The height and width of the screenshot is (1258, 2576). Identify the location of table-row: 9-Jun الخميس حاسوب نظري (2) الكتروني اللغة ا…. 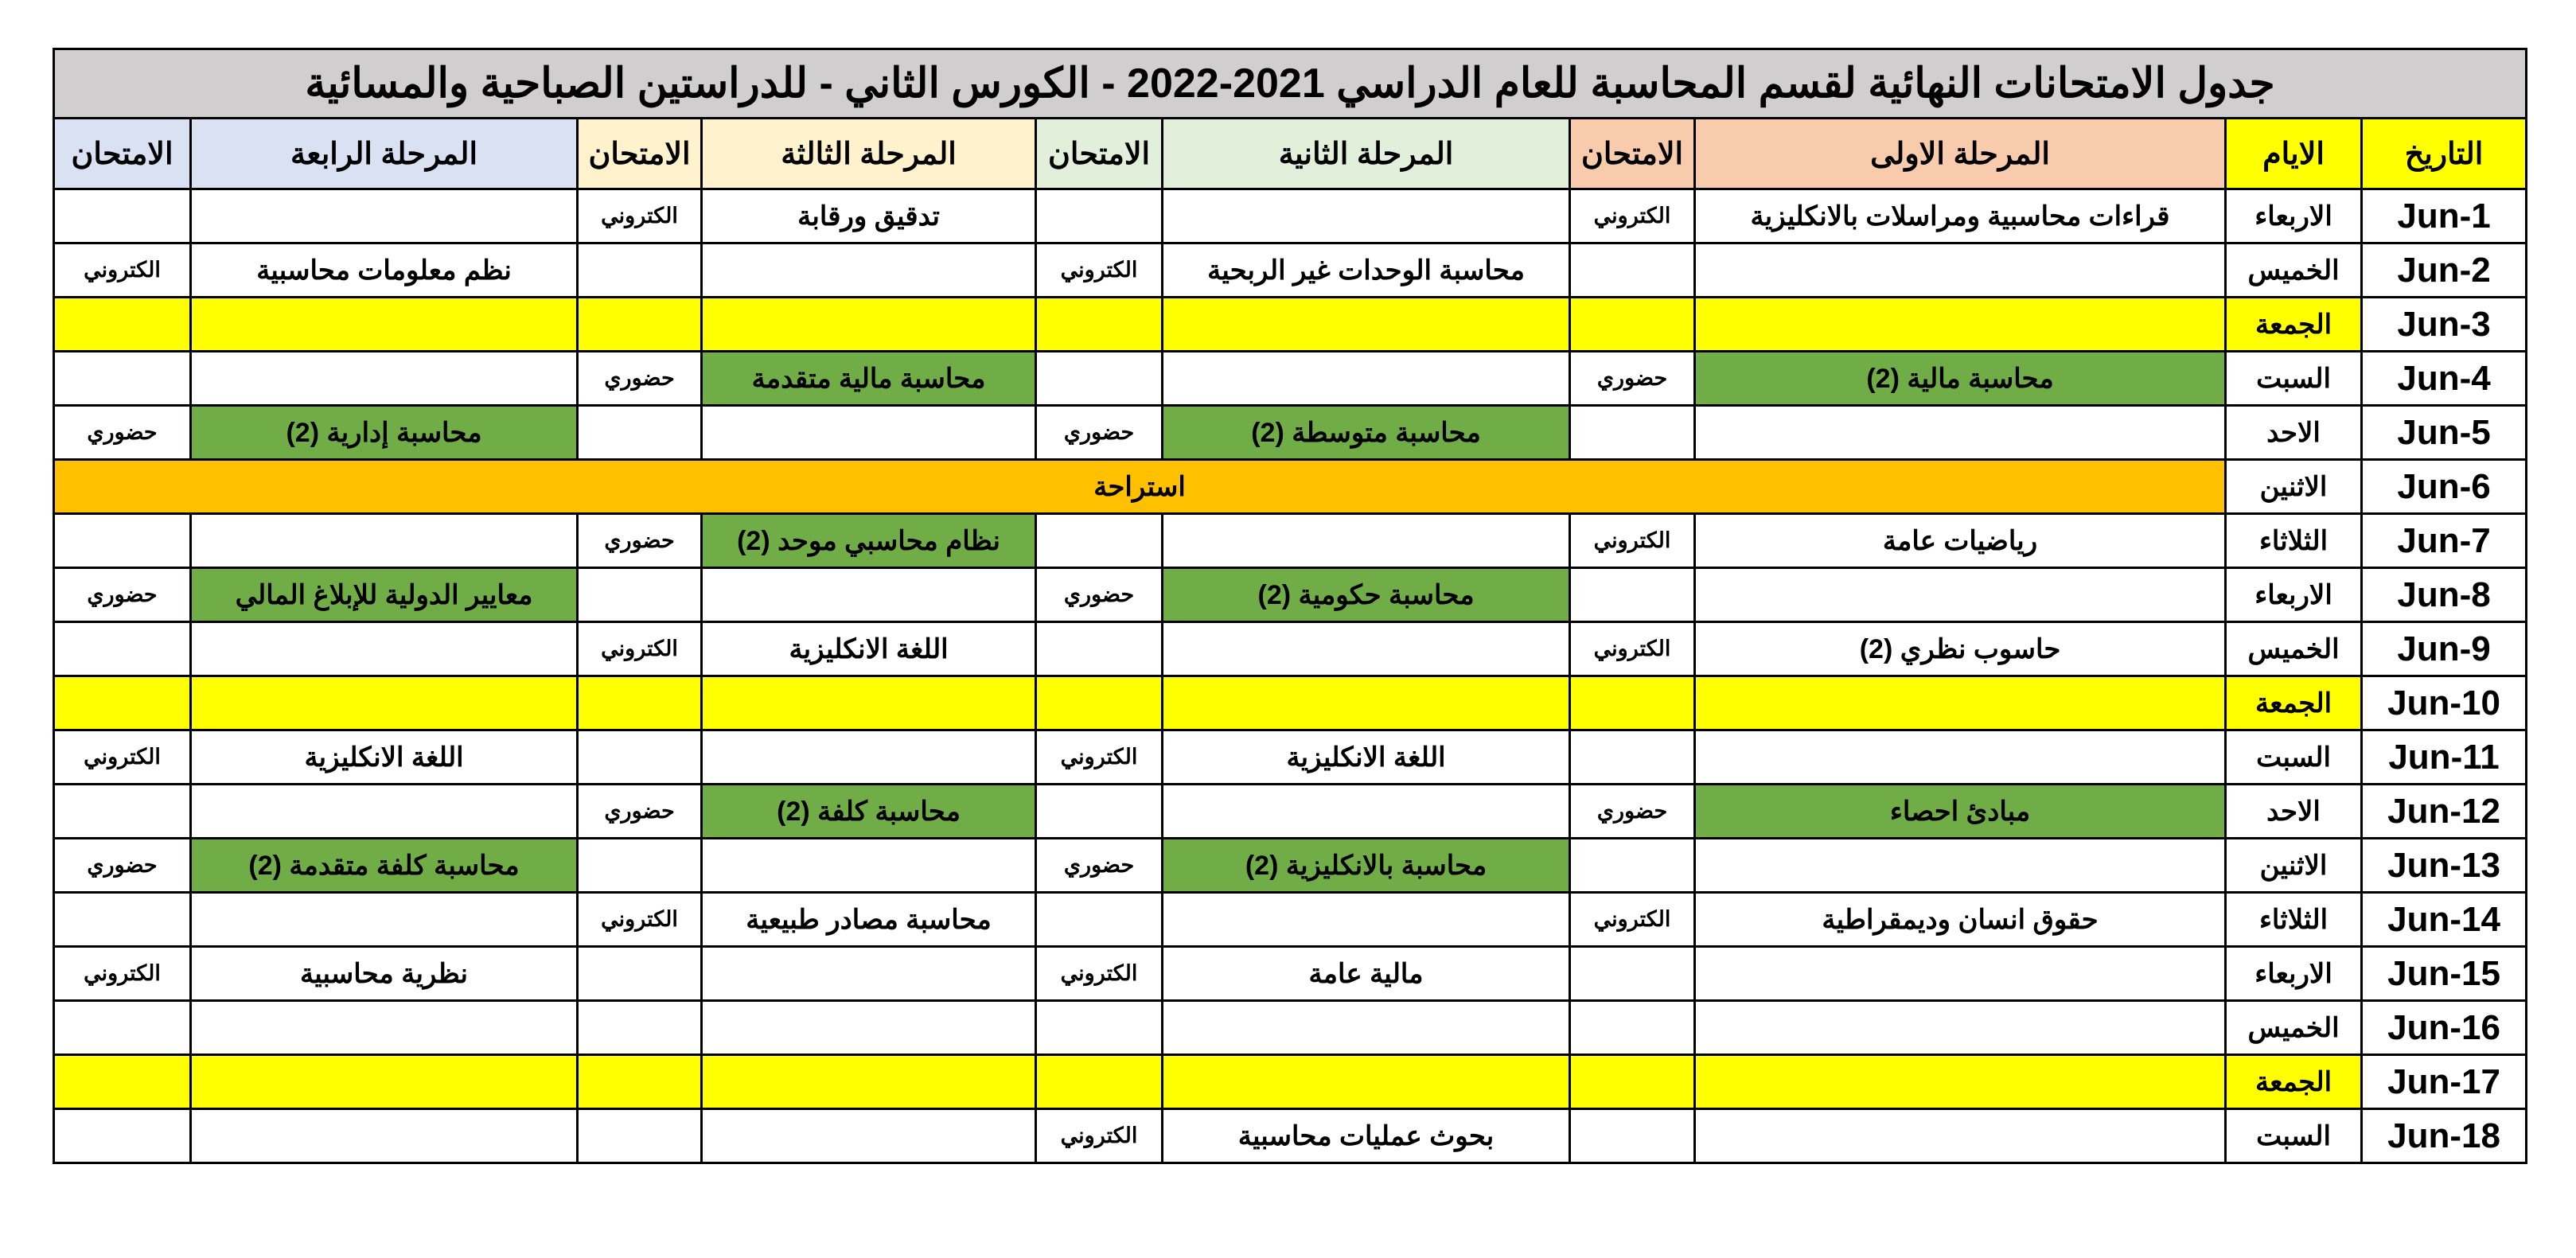
(1290, 649).